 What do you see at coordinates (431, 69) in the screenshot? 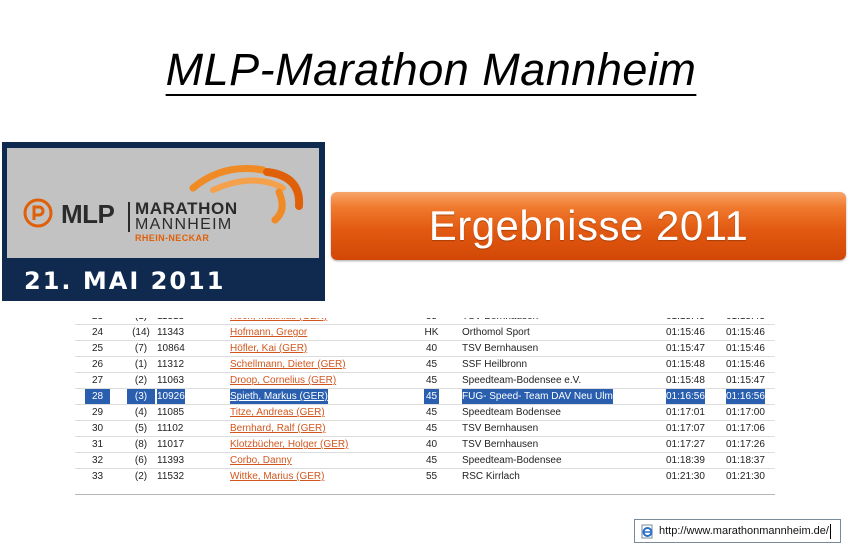
I see `page-title: MLP-Marathon Mannheim` at bounding box center [431, 69].